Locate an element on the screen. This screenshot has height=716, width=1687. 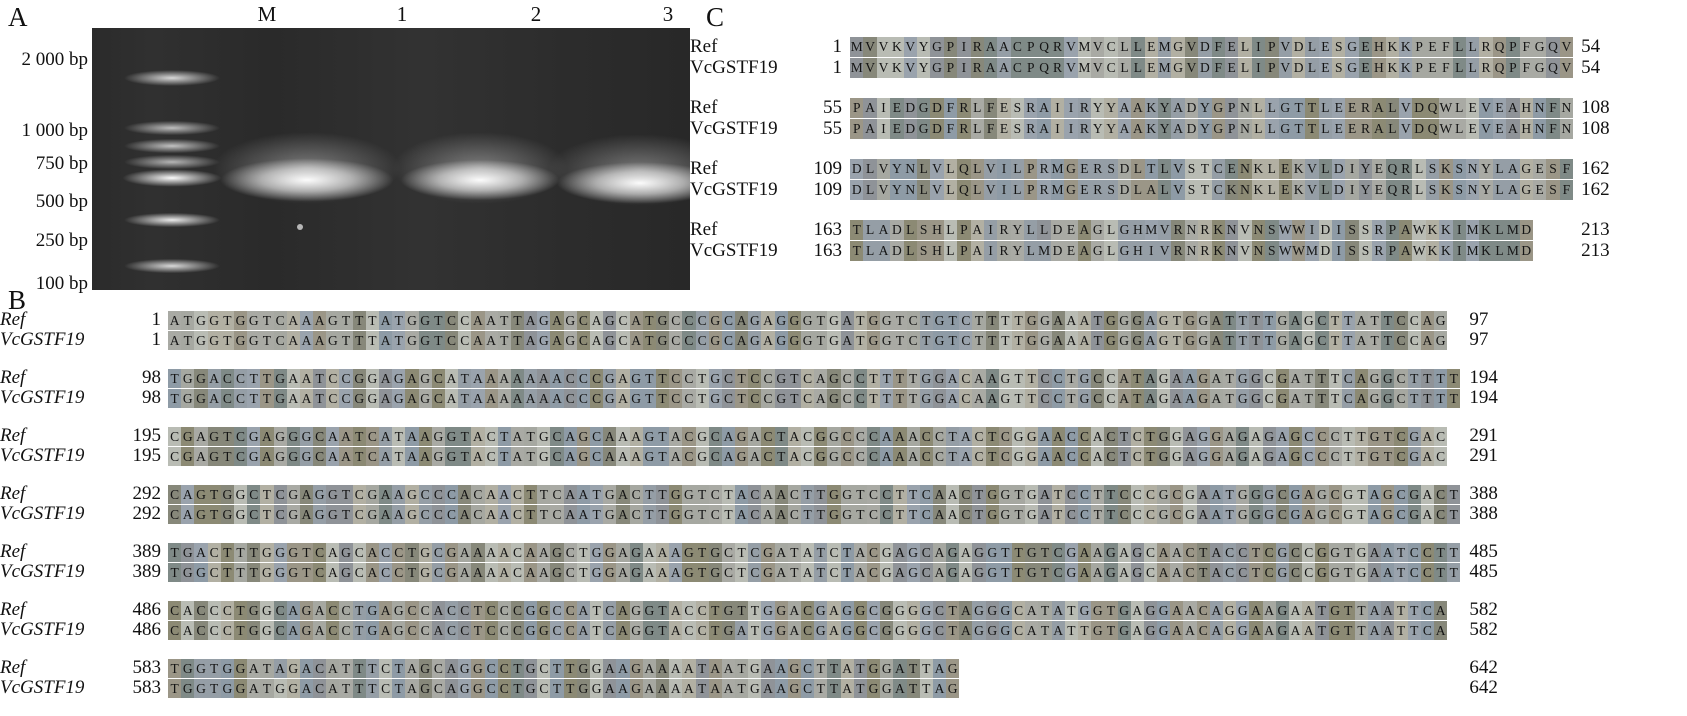
sequence-start-index: 98 is located at coordinates (151, 397).